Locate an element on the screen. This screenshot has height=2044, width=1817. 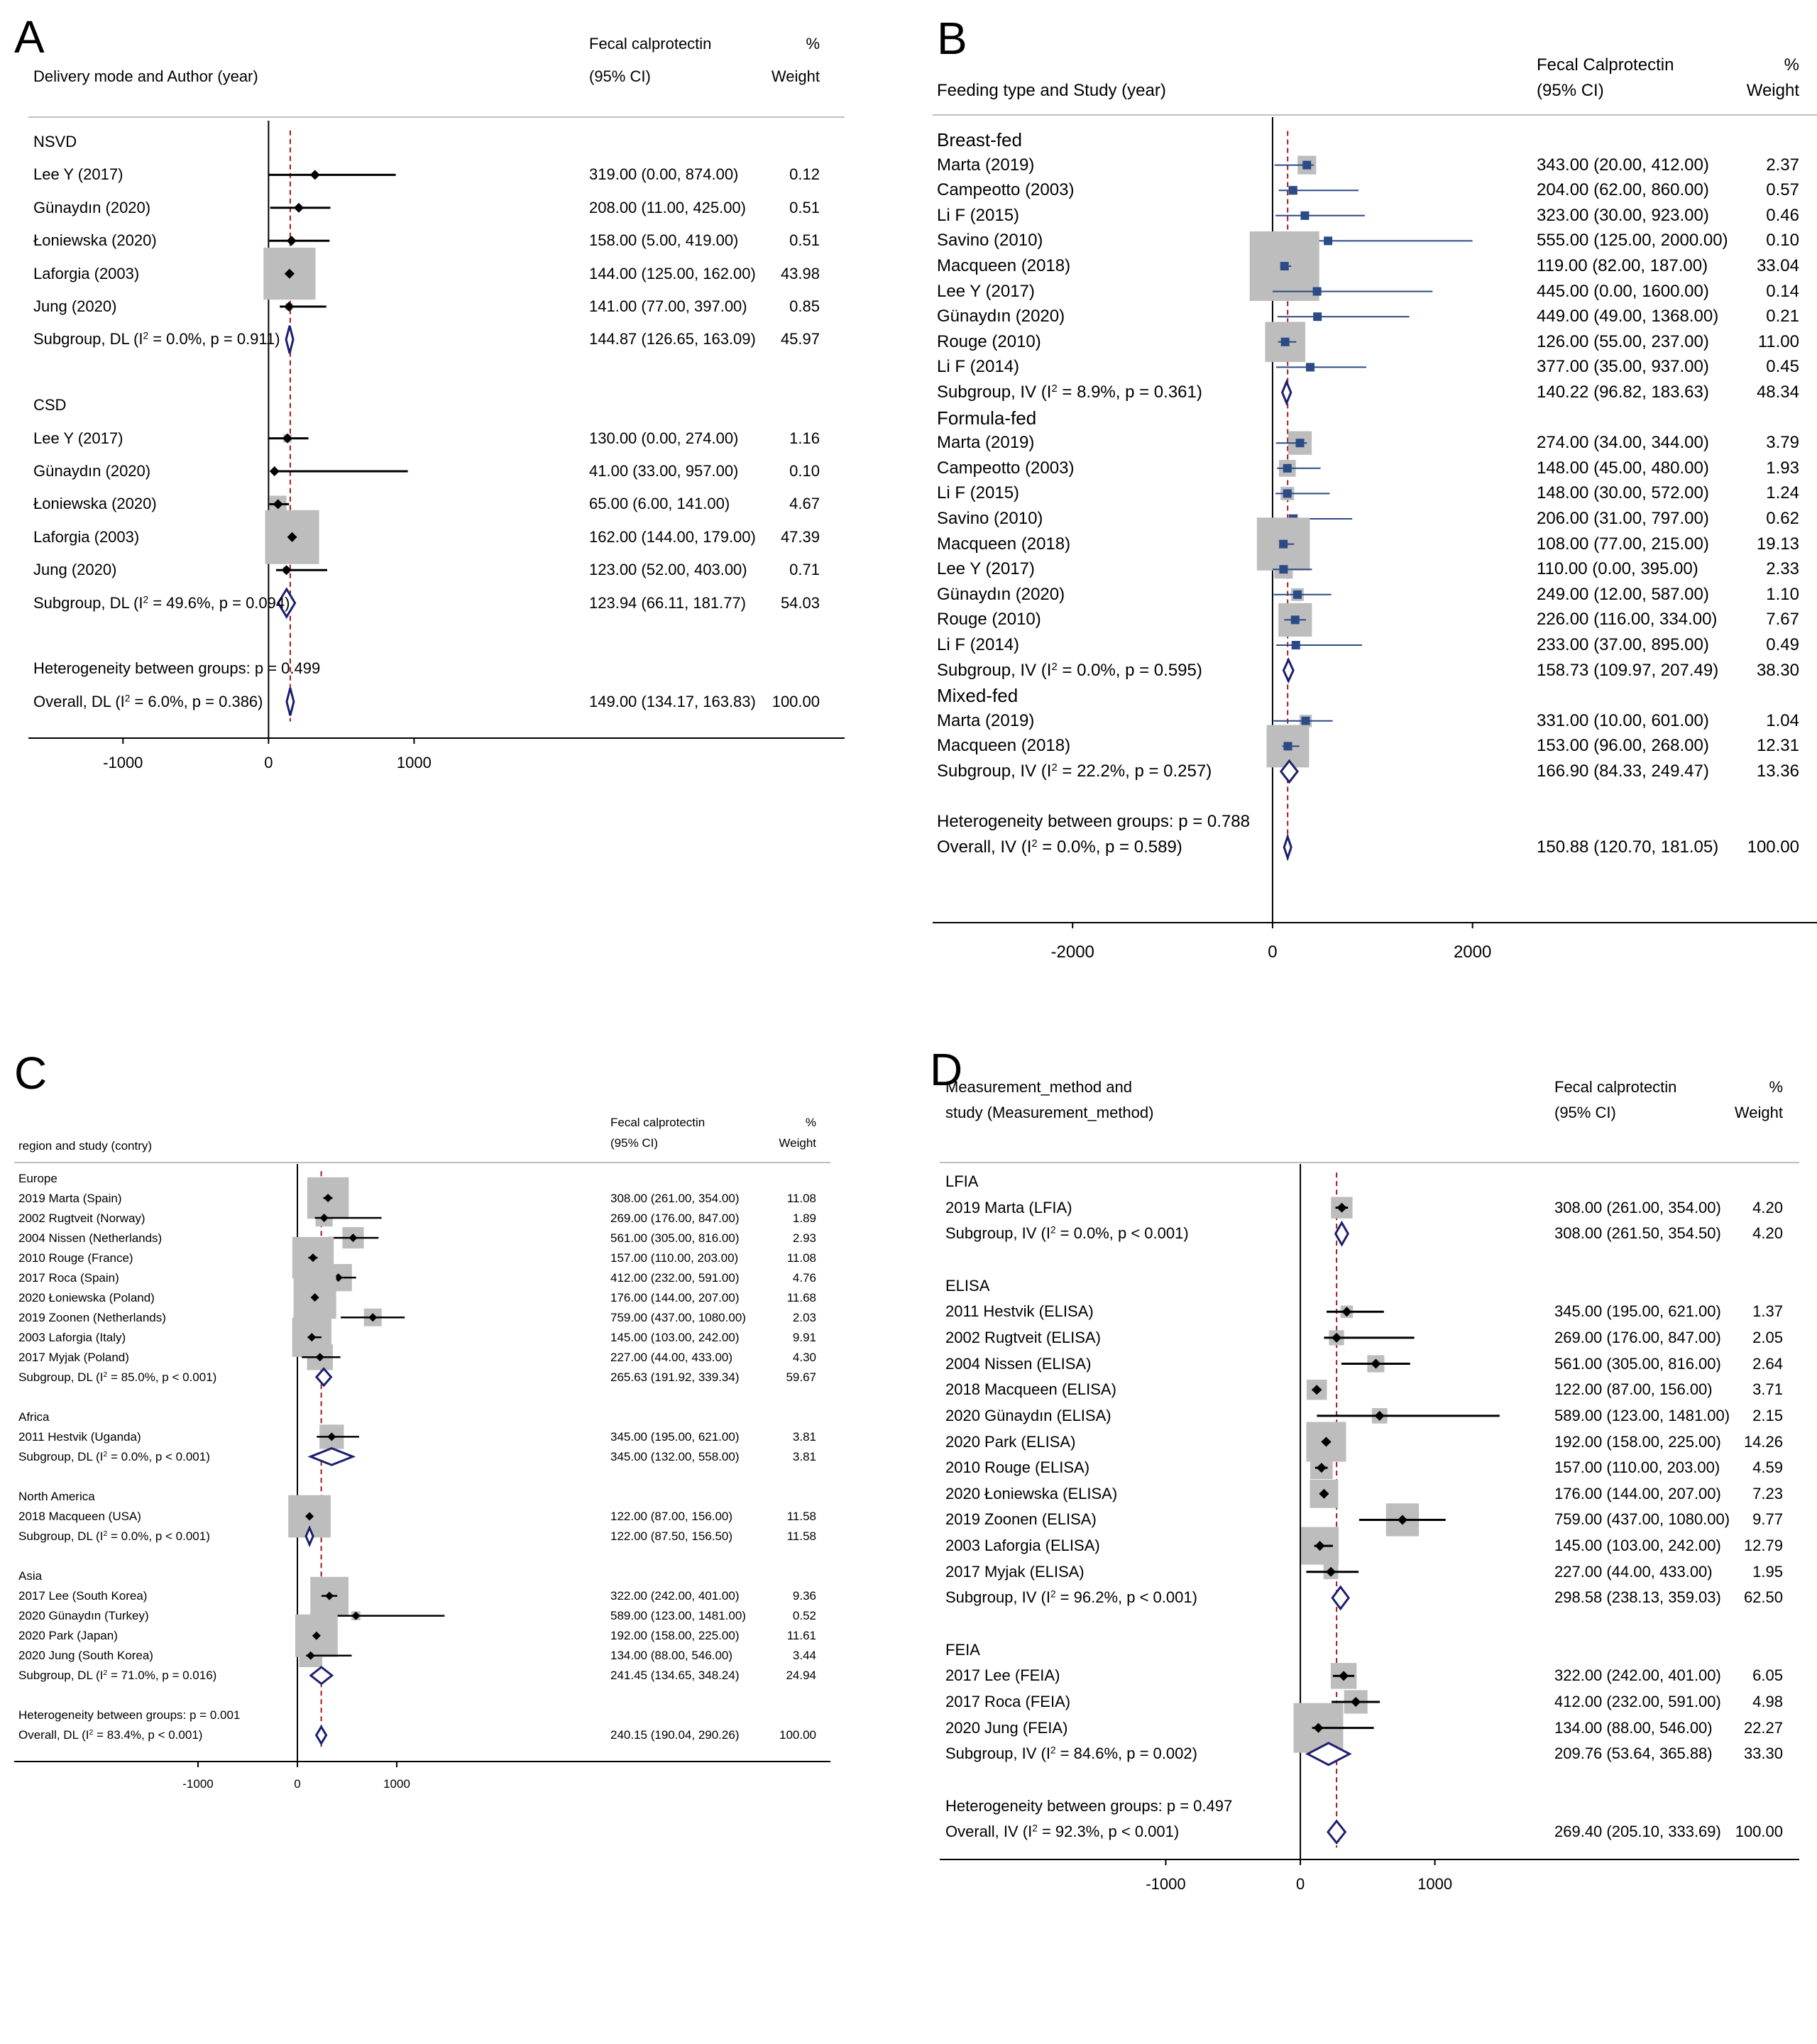
effect-ci-value: 162.00 (144.00, 179.00) is located at coordinates (672, 536).